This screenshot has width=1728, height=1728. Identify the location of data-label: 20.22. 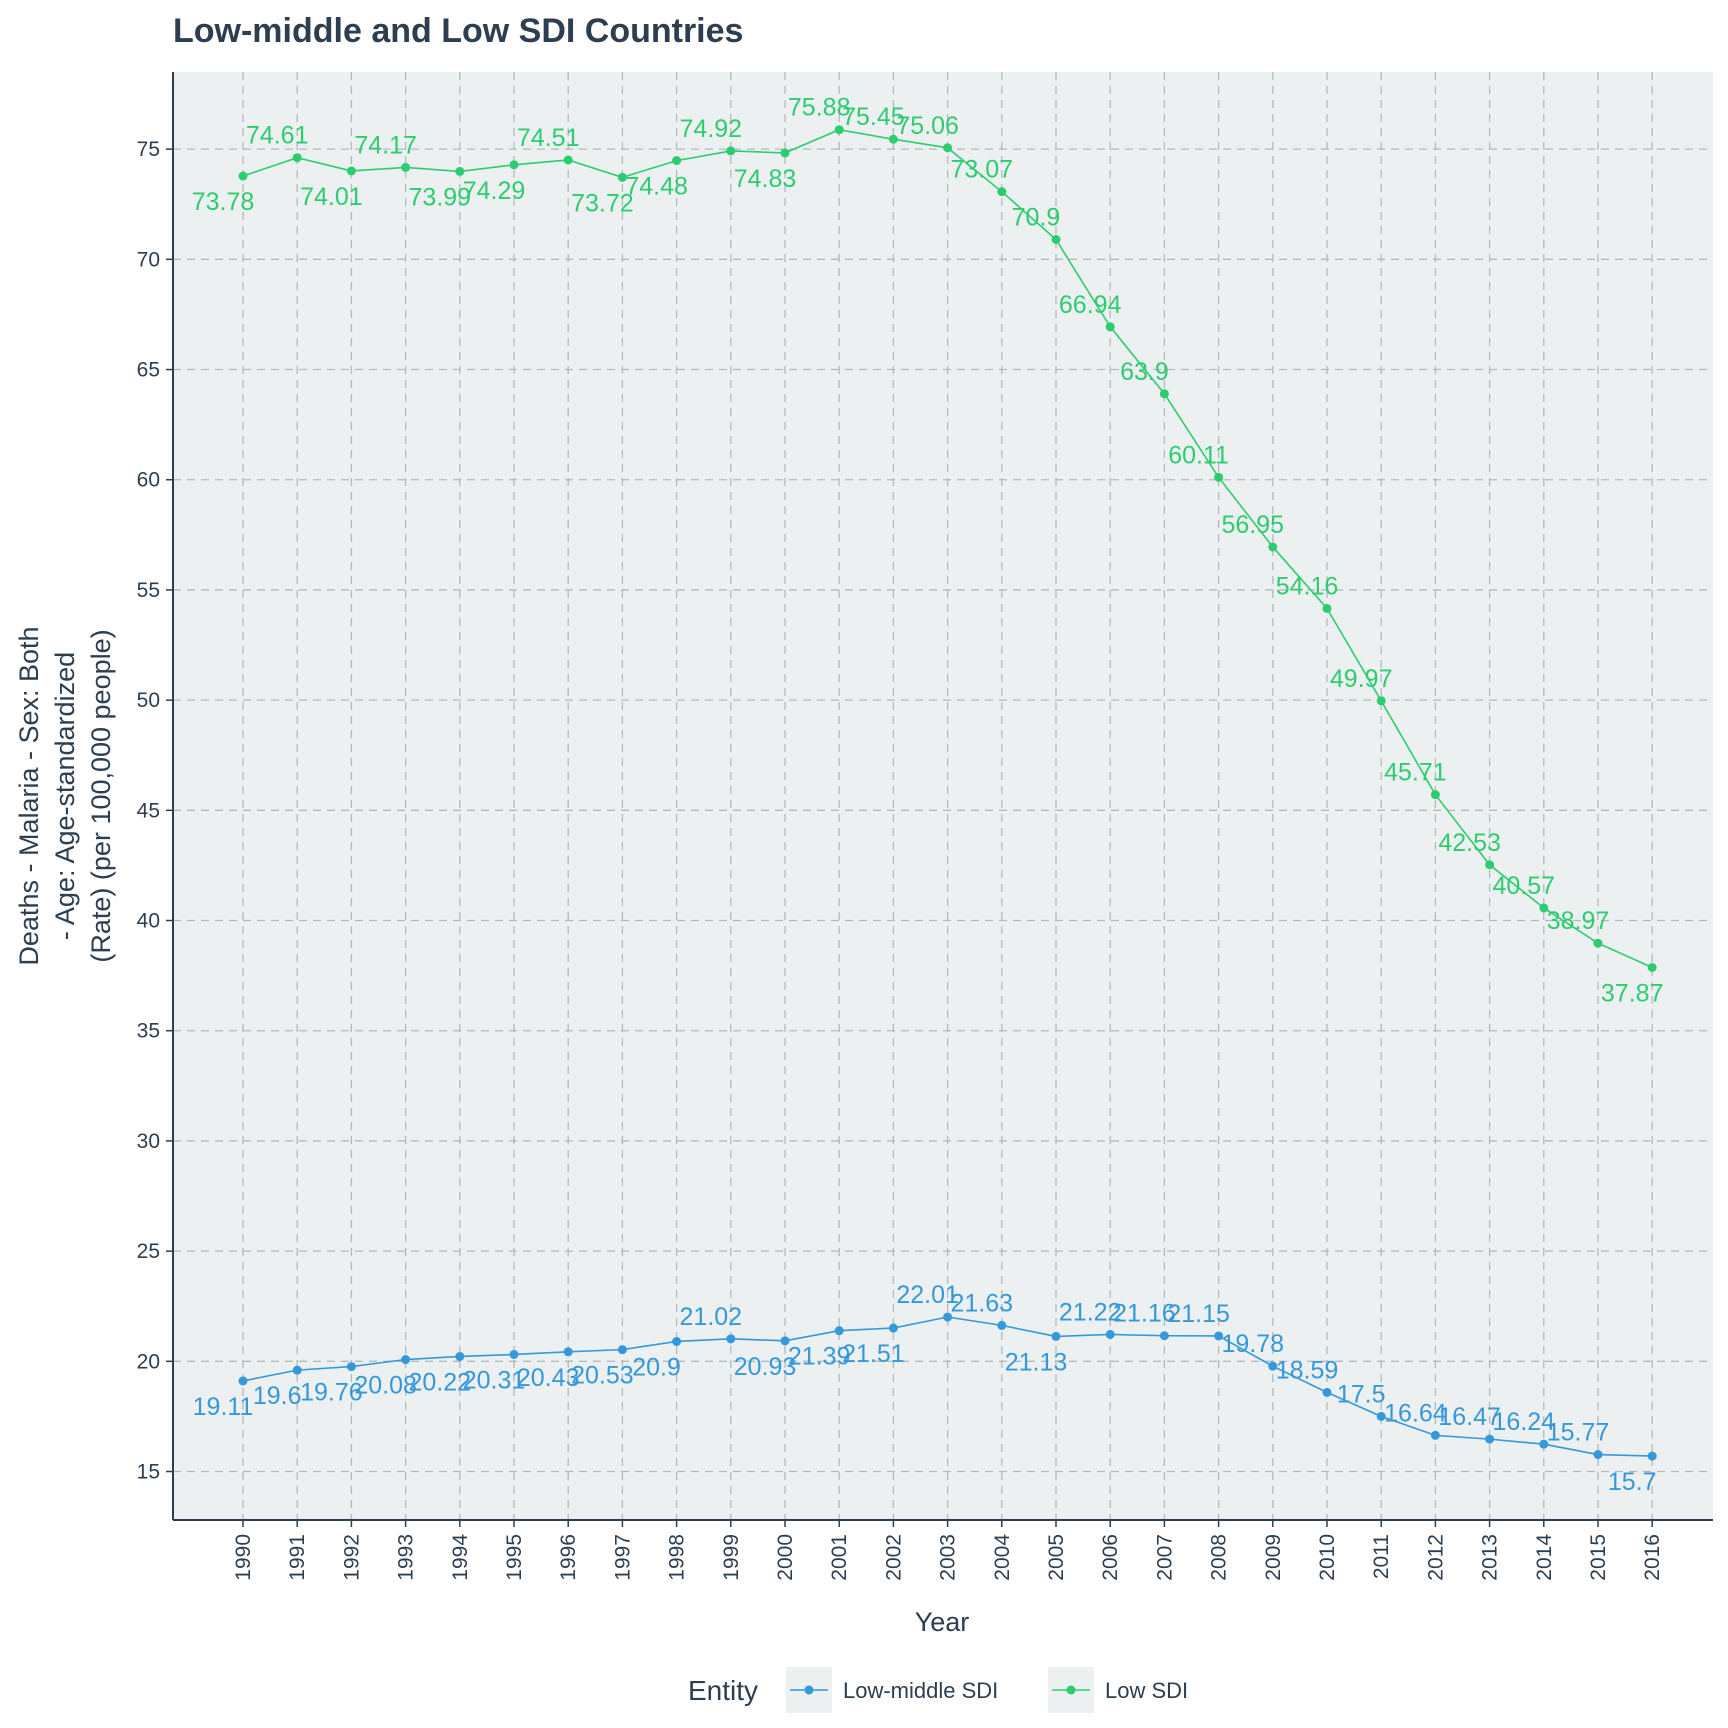
(440, 1382).